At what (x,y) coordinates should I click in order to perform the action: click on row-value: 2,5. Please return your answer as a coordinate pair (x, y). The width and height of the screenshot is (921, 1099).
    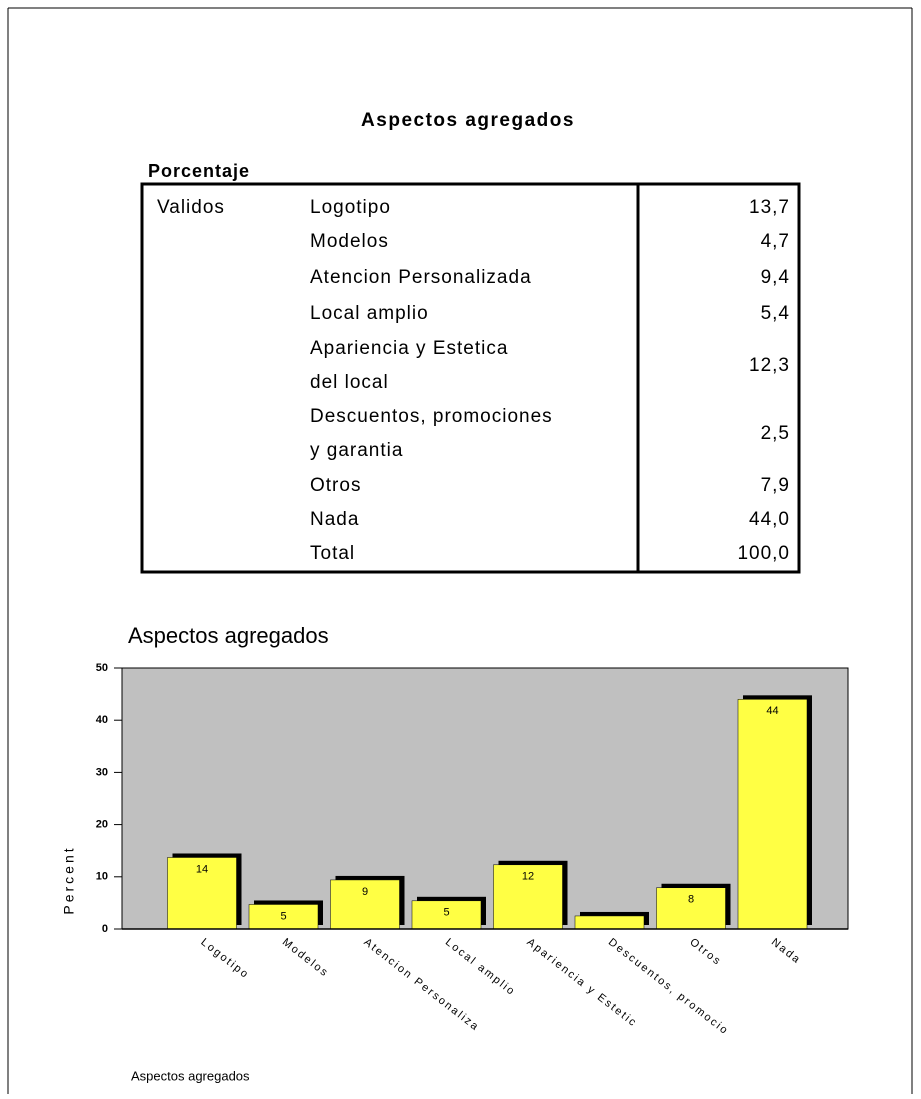
    Looking at the image, I should click on (775, 433).